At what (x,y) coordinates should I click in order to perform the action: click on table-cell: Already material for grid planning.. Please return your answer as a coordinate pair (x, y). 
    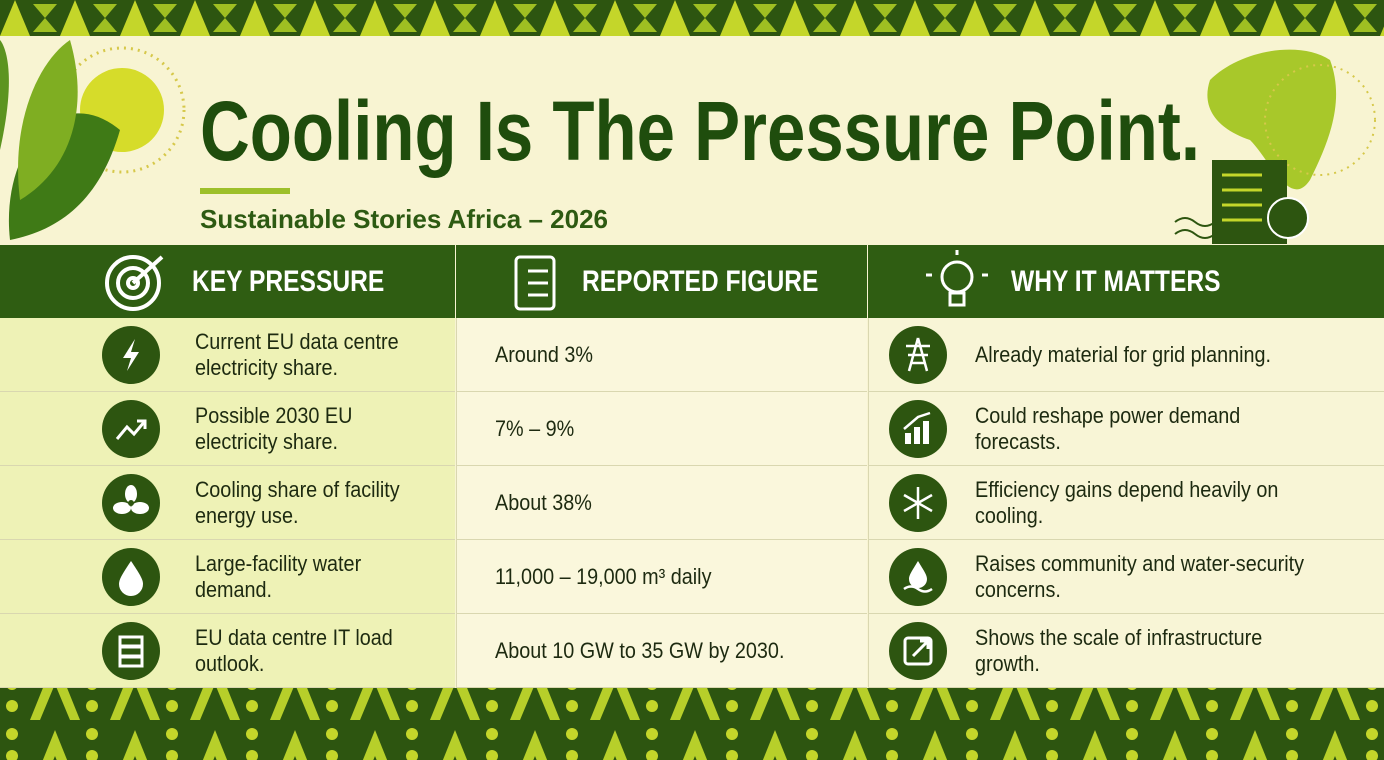
    Looking at the image, I should click on (1126, 355).